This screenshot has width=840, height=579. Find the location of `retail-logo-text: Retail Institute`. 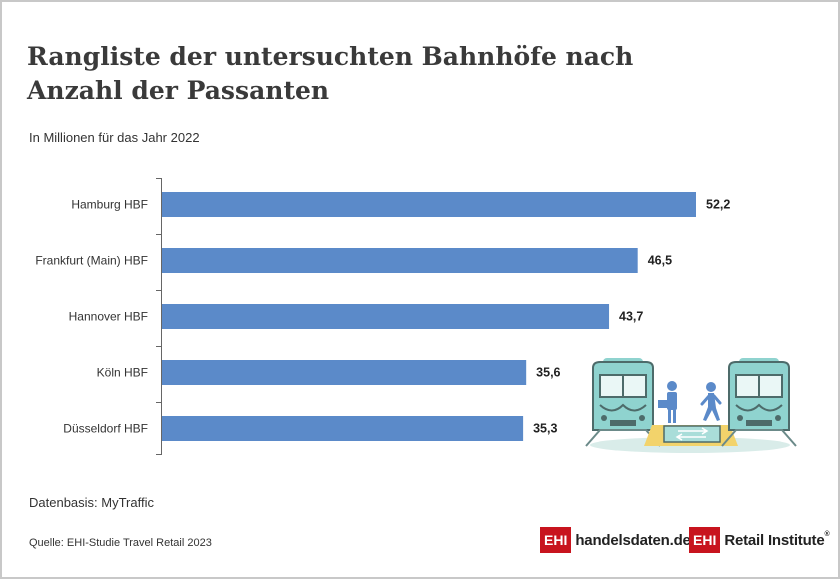

retail-logo-text: Retail Institute is located at coordinates (774, 540).